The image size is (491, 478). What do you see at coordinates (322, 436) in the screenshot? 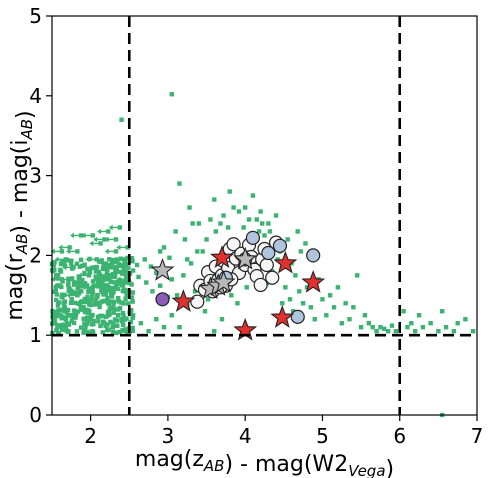
I see `x-tick-label: 5` at bounding box center [322, 436].